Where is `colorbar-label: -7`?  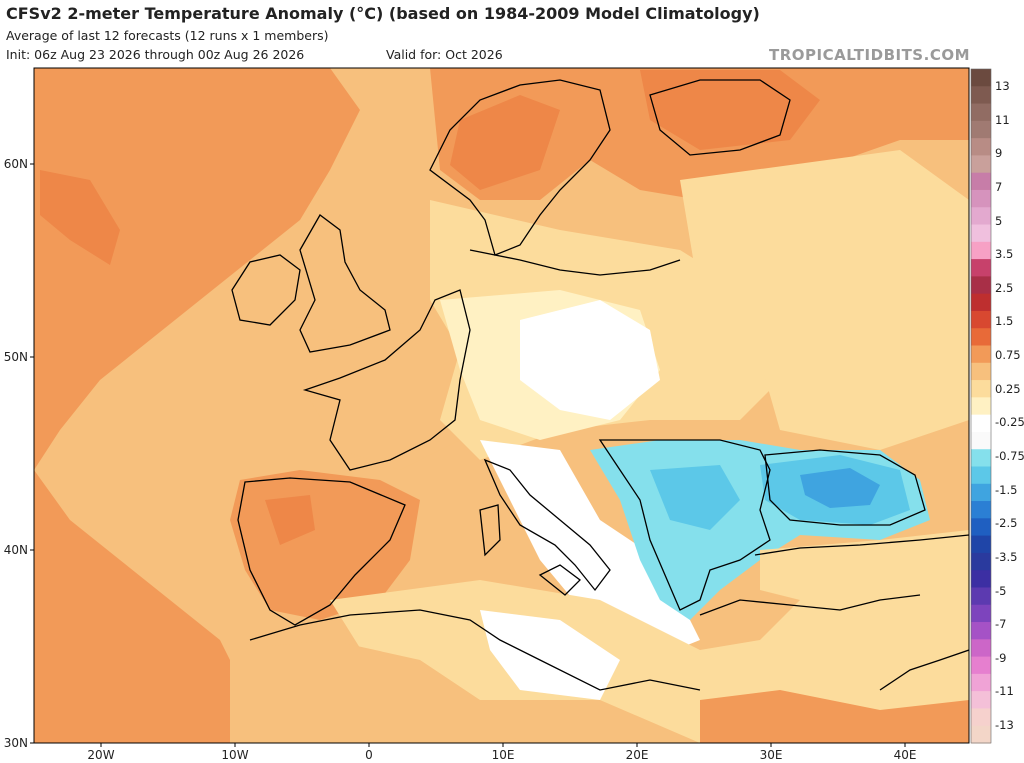 colorbar-label: -7 is located at coordinates (1001, 624).